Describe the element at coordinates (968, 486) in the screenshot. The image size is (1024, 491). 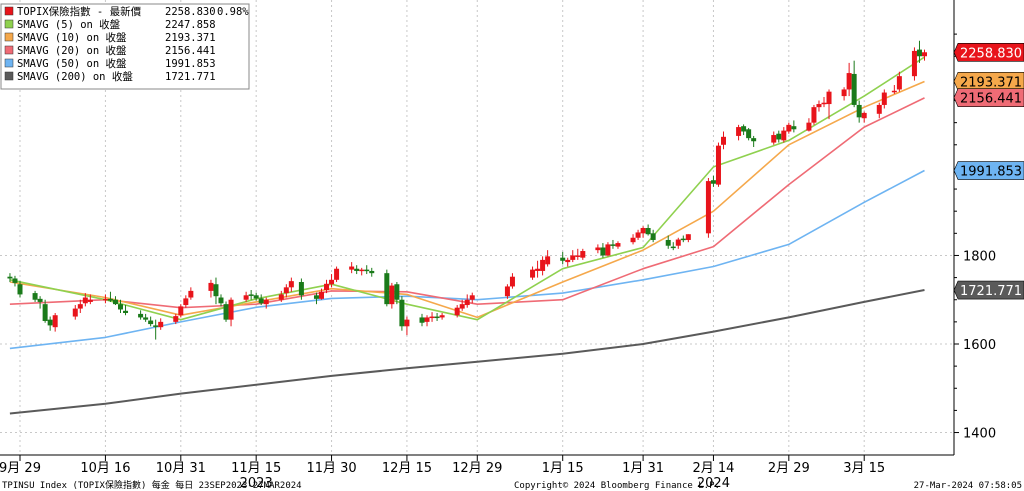
I see `footer-timestamp: 27-Mar-2024 07:58:05` at that location.